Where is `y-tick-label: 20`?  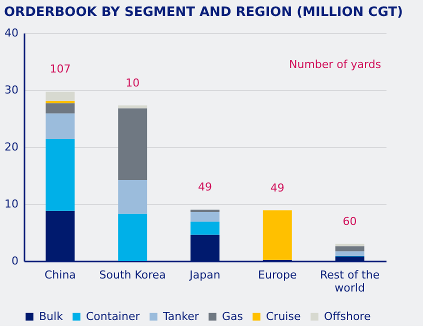
y-tick-label: 20 is located at coordinates (11, 147).